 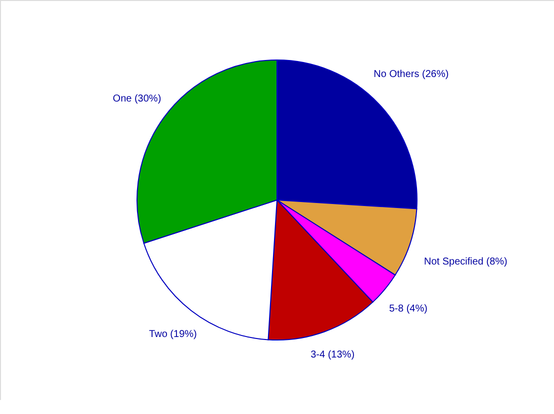 I want to click on slice-label: One (30%), so click(x=137, y=98).